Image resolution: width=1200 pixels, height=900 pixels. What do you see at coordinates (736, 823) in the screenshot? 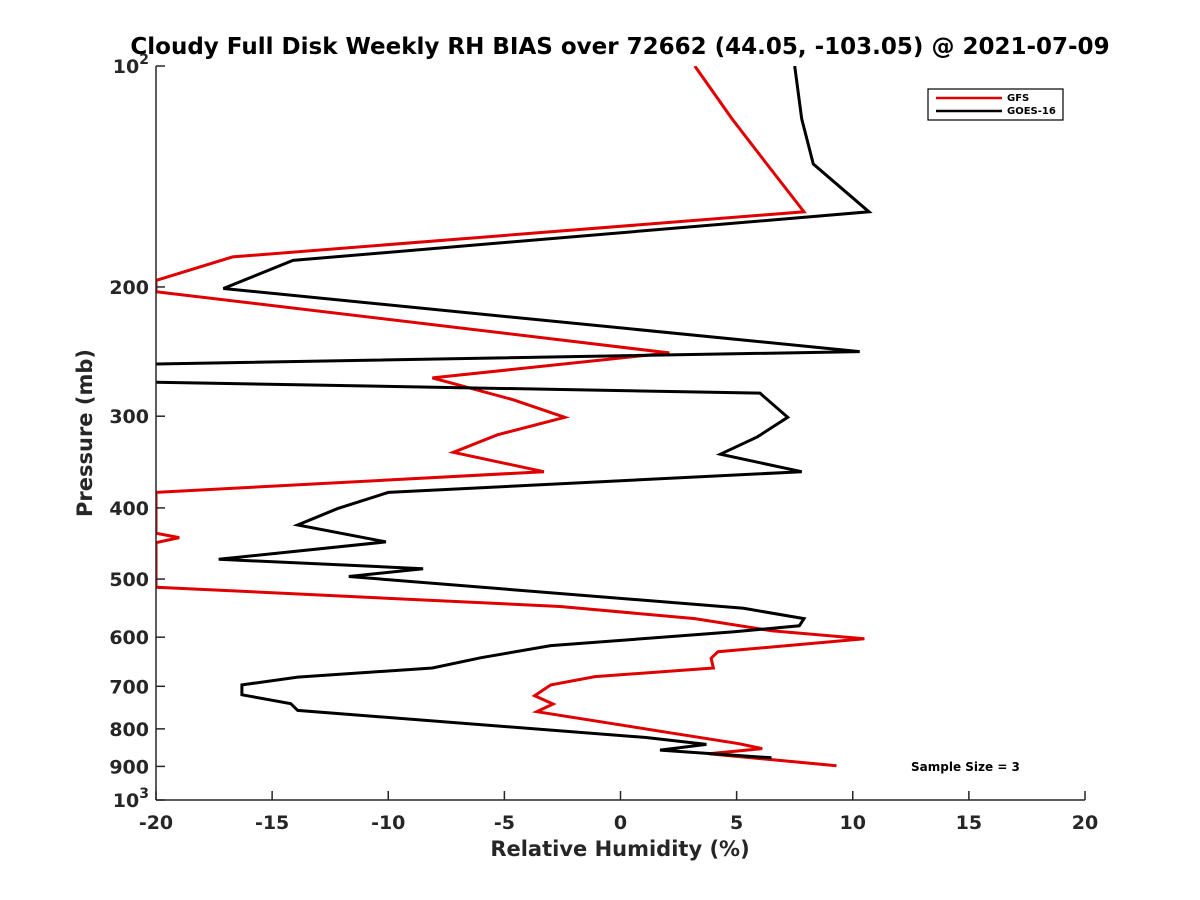
I see `x-tick-label: 5` at bounding box center [736, 823].